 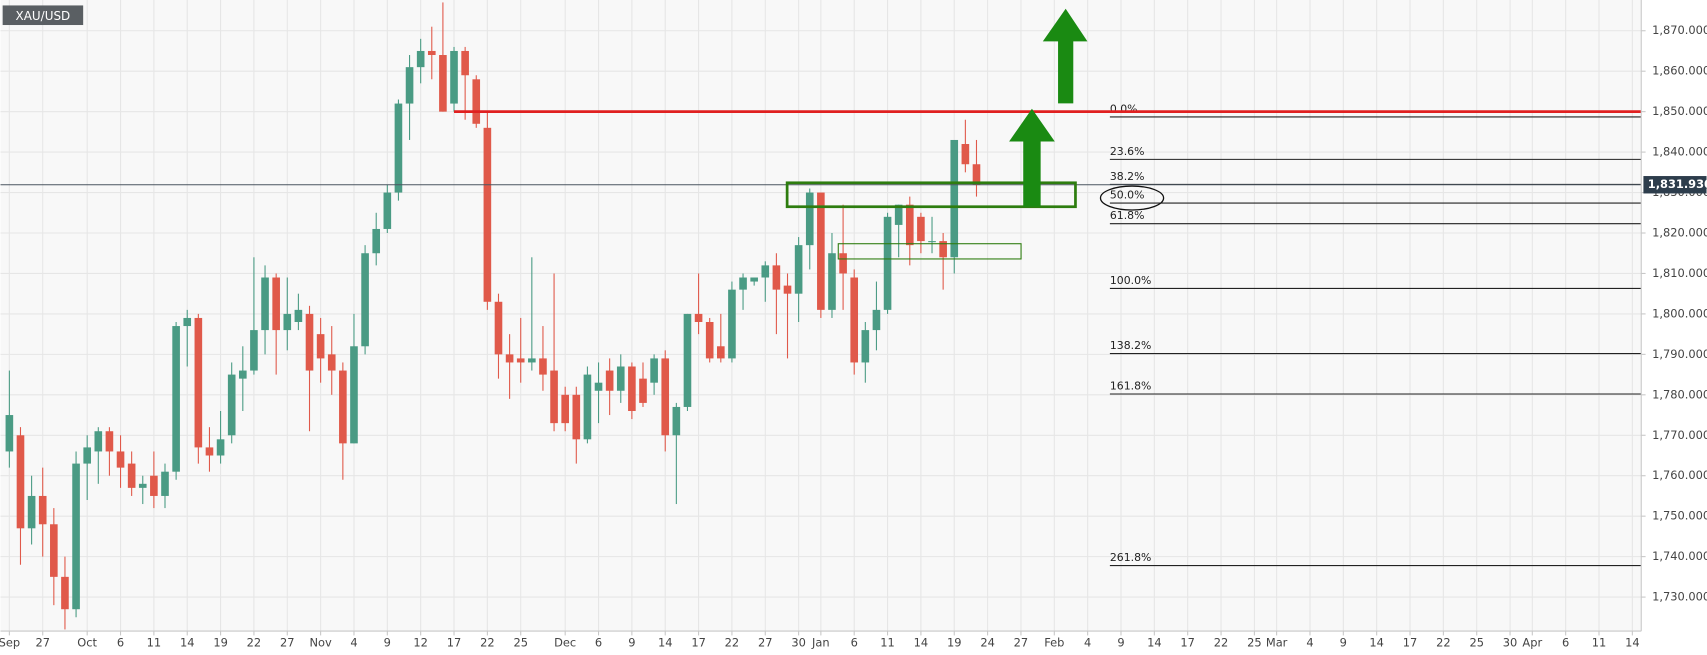 I want to click on y-tick-label: 1,750.0000, so click(x=1679, y=516).